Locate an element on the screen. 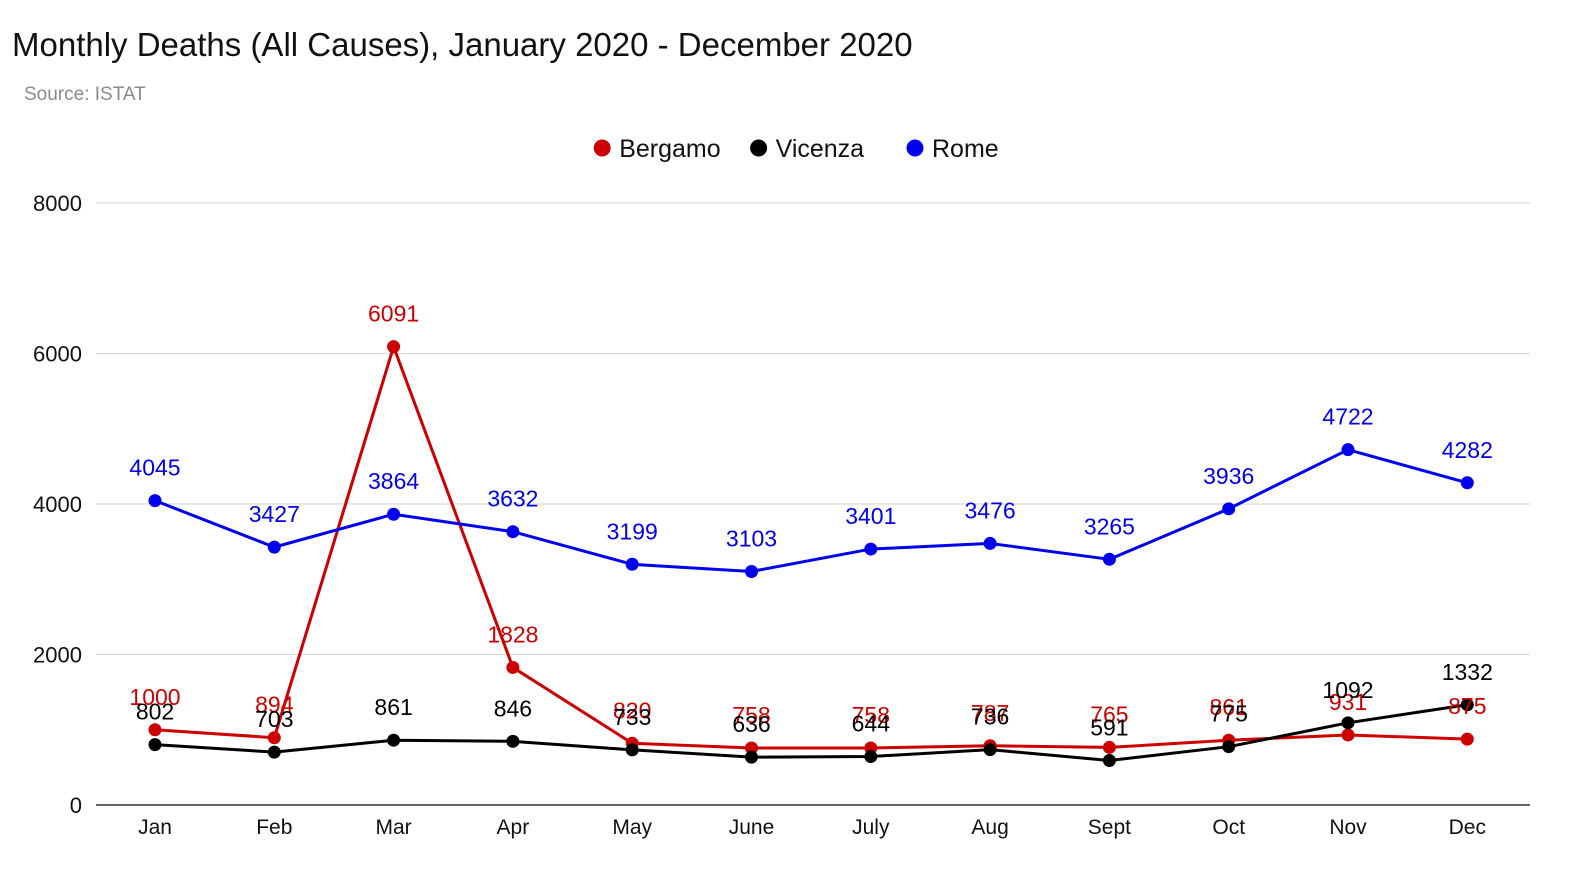 Image resolution: width=1592 pixels, height=886 pixels. data-label-vicenza: 775 is located at coordinates (1229, 714).